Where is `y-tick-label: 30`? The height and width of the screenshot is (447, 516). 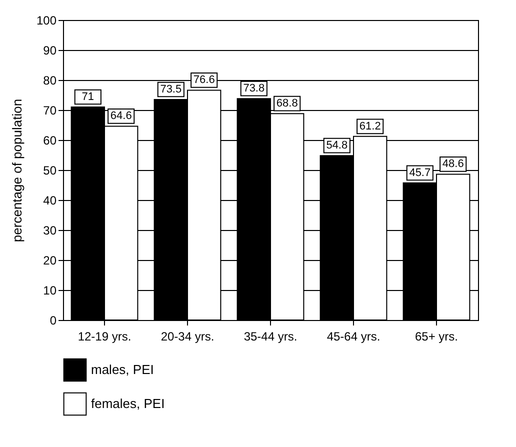 y-tick-label: 30 is located at coordinates (50, 231).